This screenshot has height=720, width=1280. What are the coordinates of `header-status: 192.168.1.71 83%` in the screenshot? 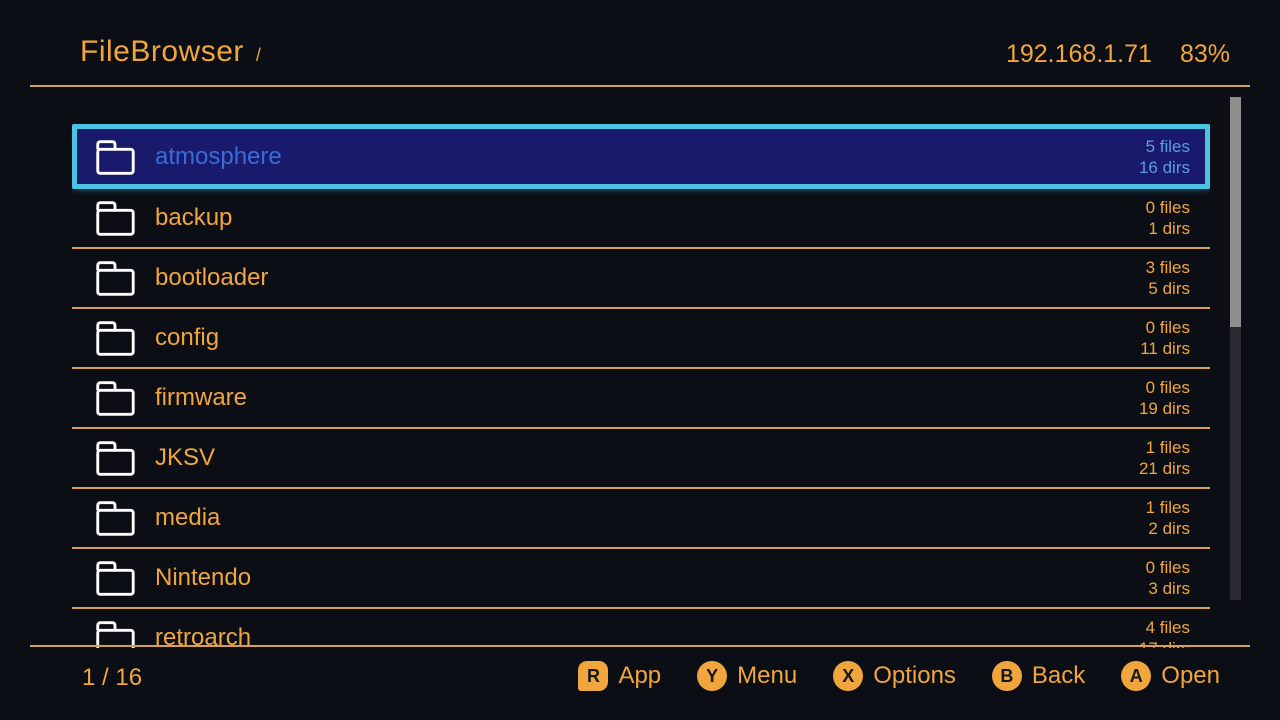 It's located at (1118, 54).